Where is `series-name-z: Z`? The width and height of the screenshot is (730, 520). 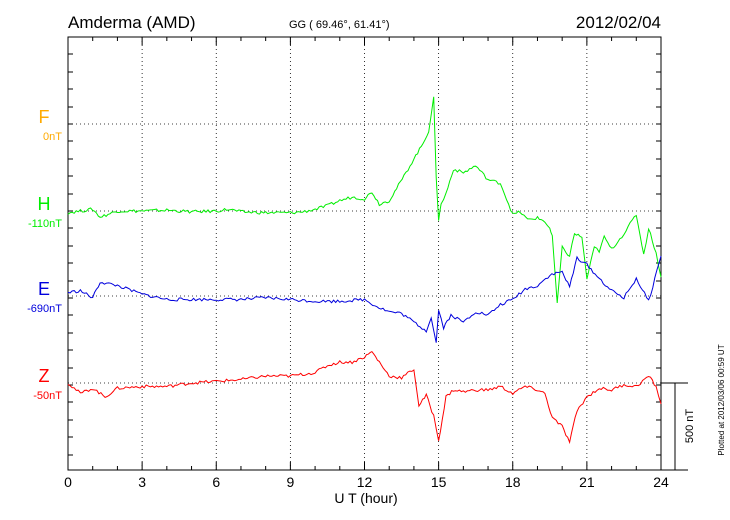 series-name-z: Z is located at coordinates (44, 376).